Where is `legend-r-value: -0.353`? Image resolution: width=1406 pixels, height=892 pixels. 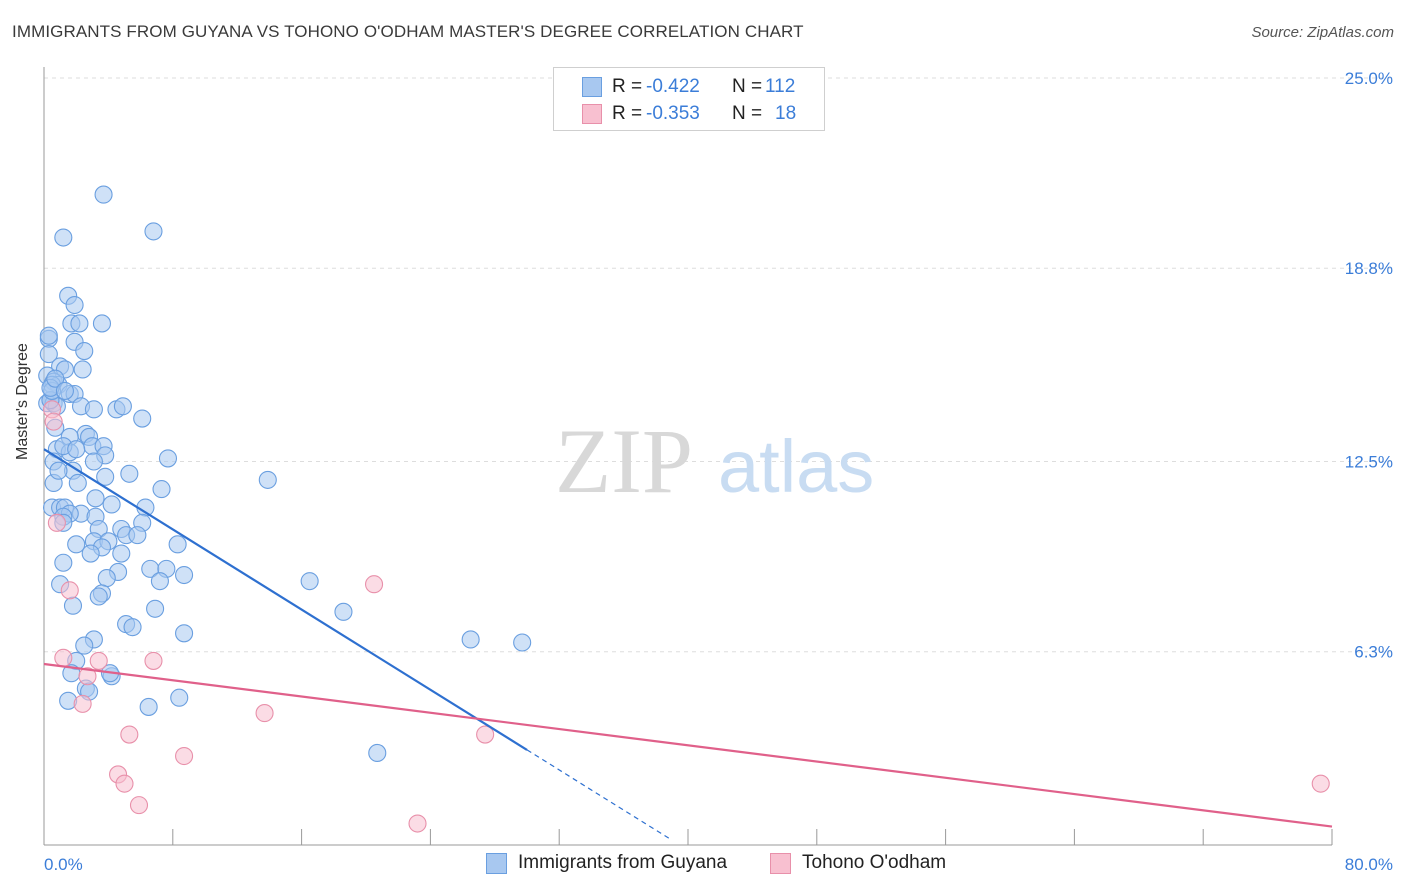
legend-r-value: -0.353 is located at coordinates (673, 113).